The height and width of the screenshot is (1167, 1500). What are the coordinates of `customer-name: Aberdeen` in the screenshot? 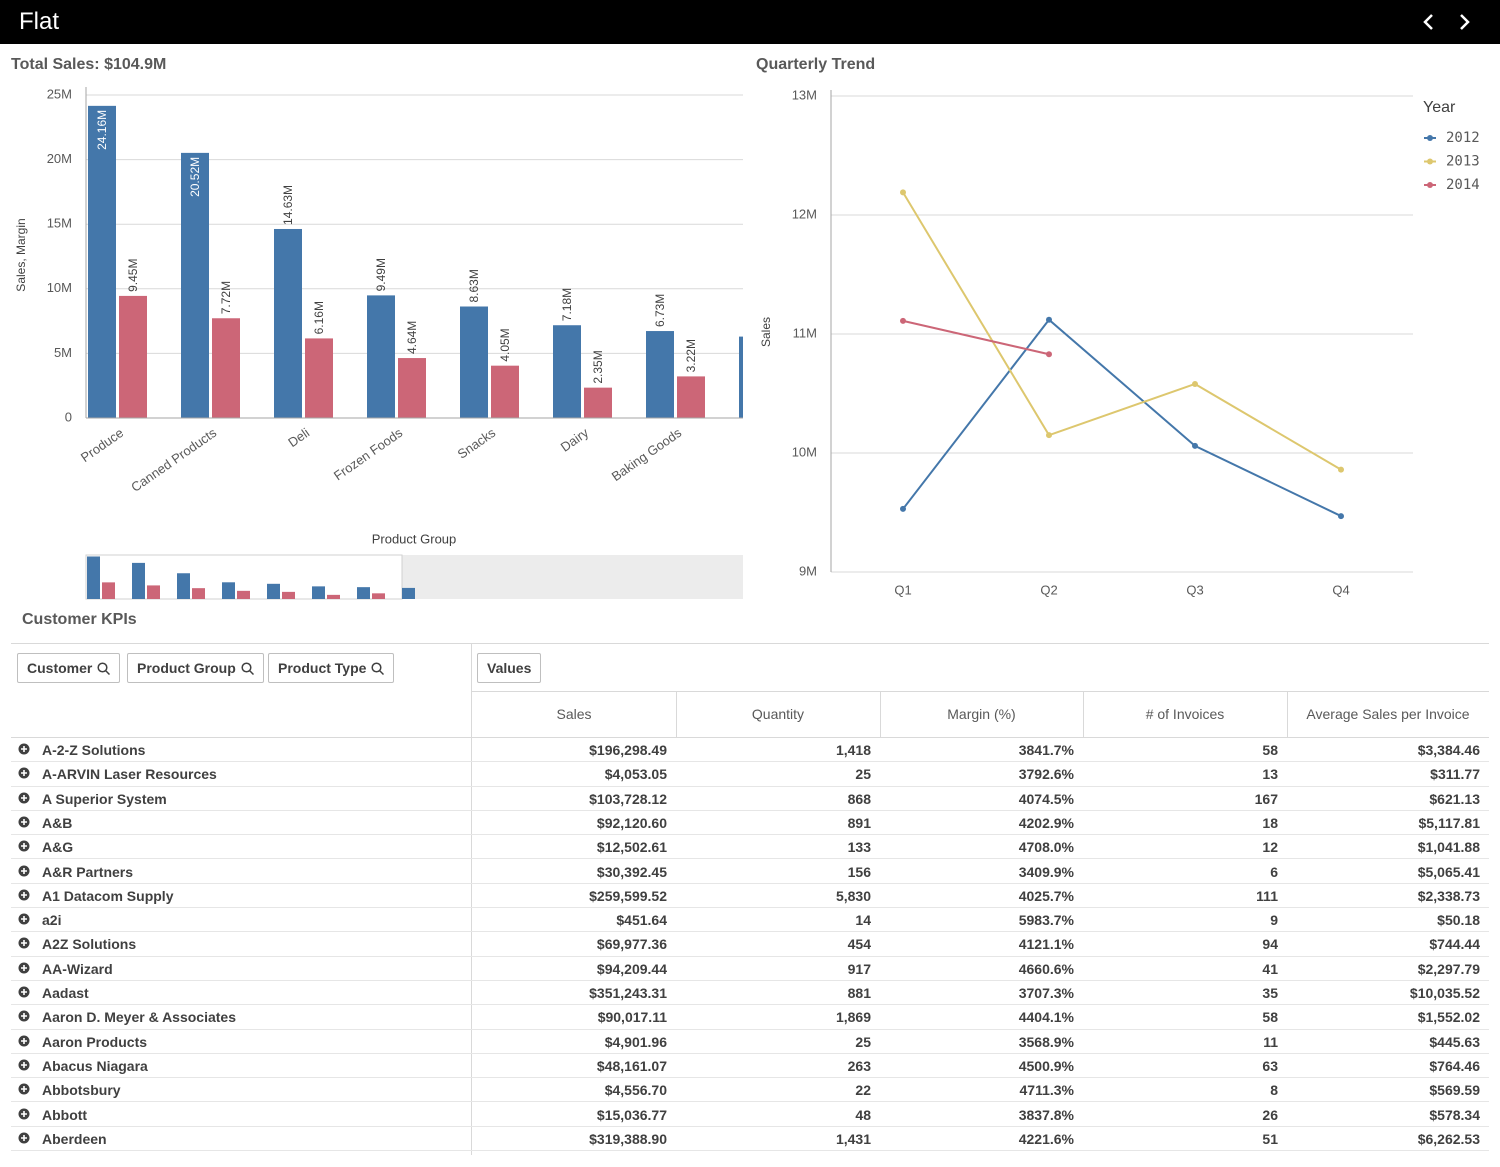 It's located at (74, 1138).